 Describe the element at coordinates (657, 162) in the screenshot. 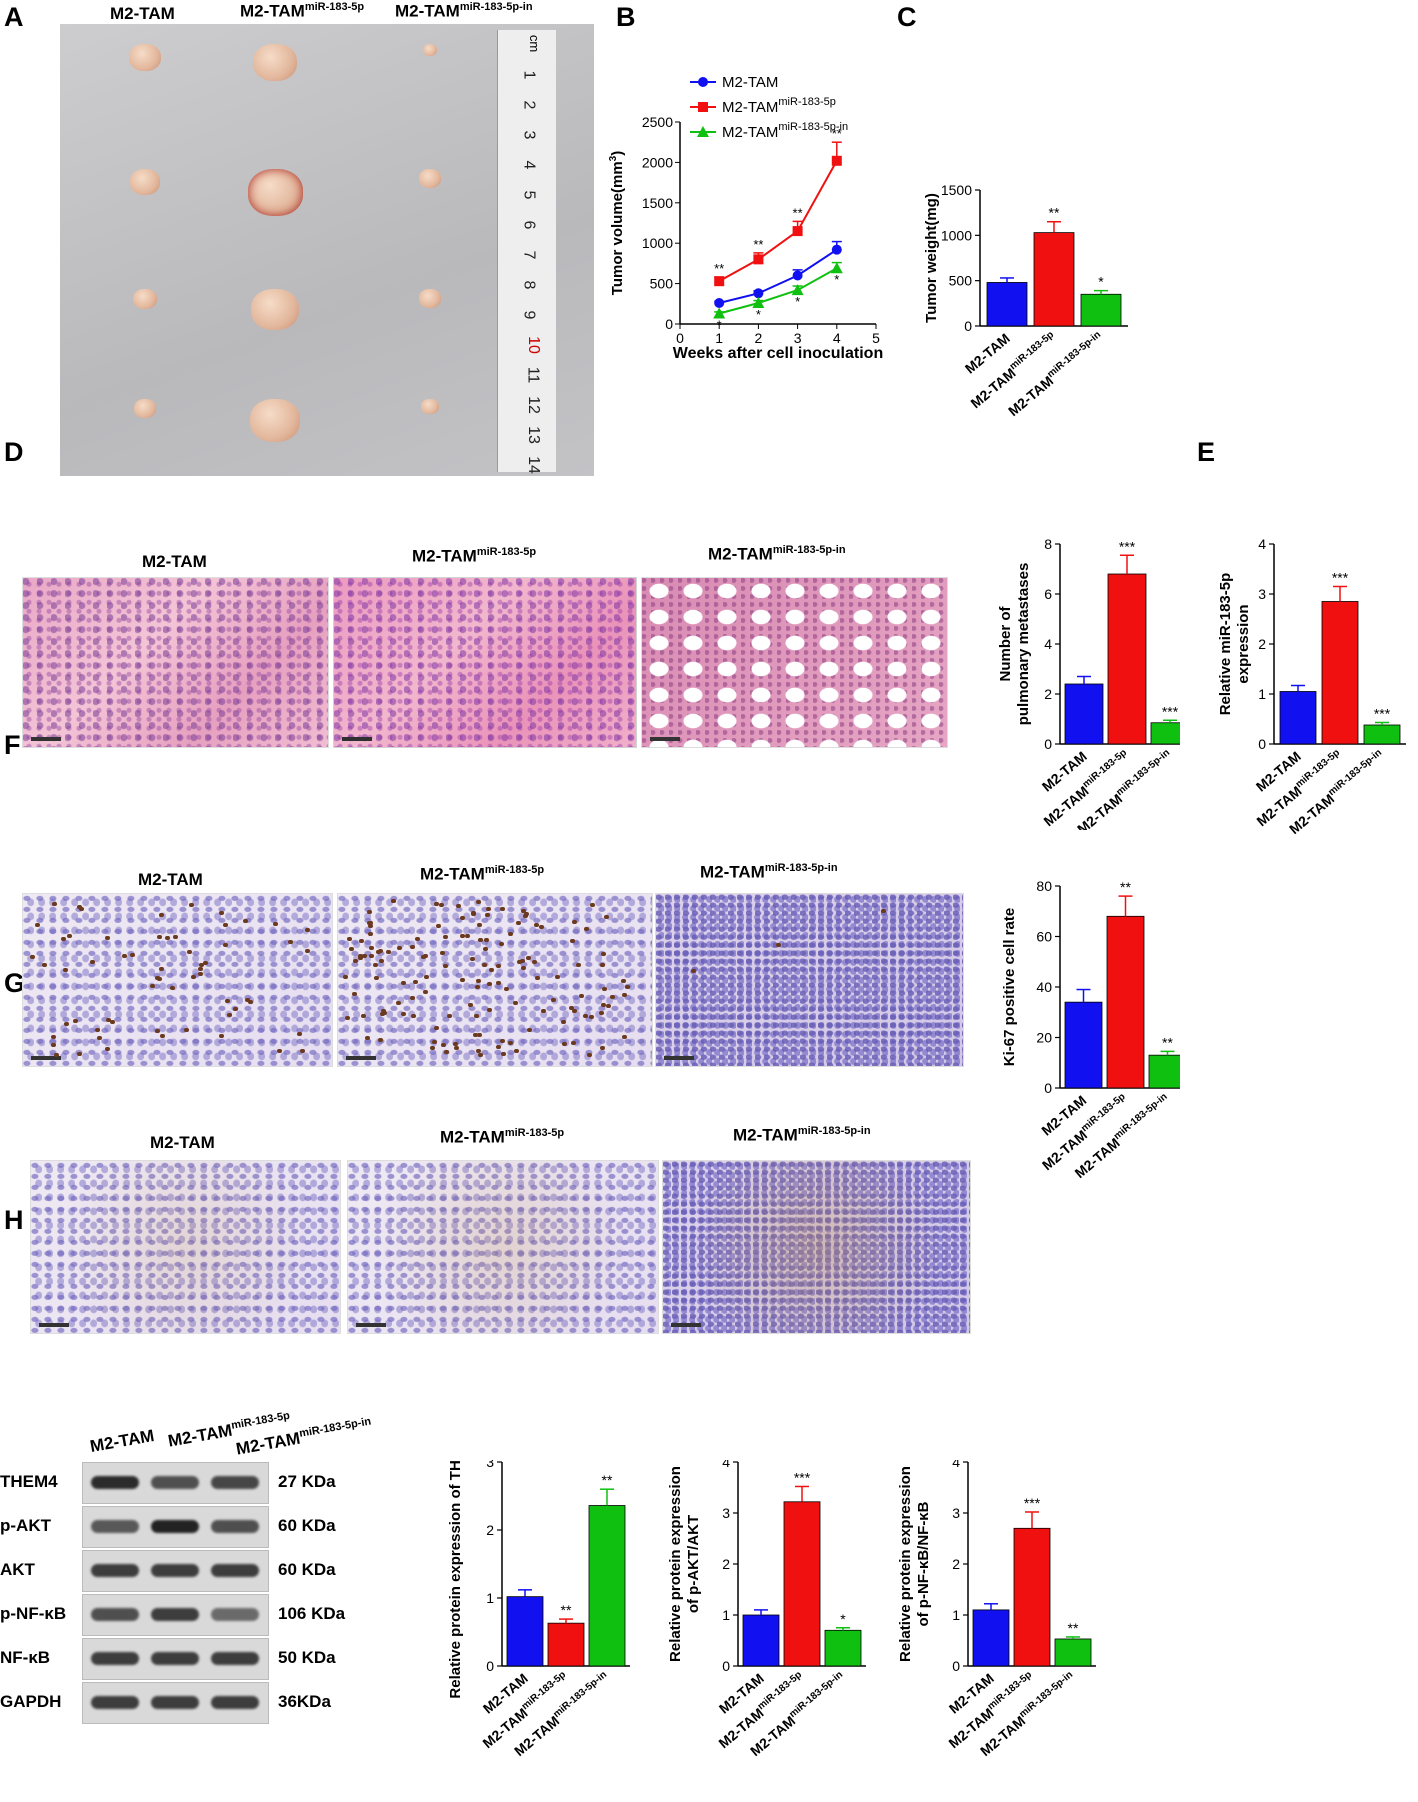

I see `y-tick-label: 2000` at that location.